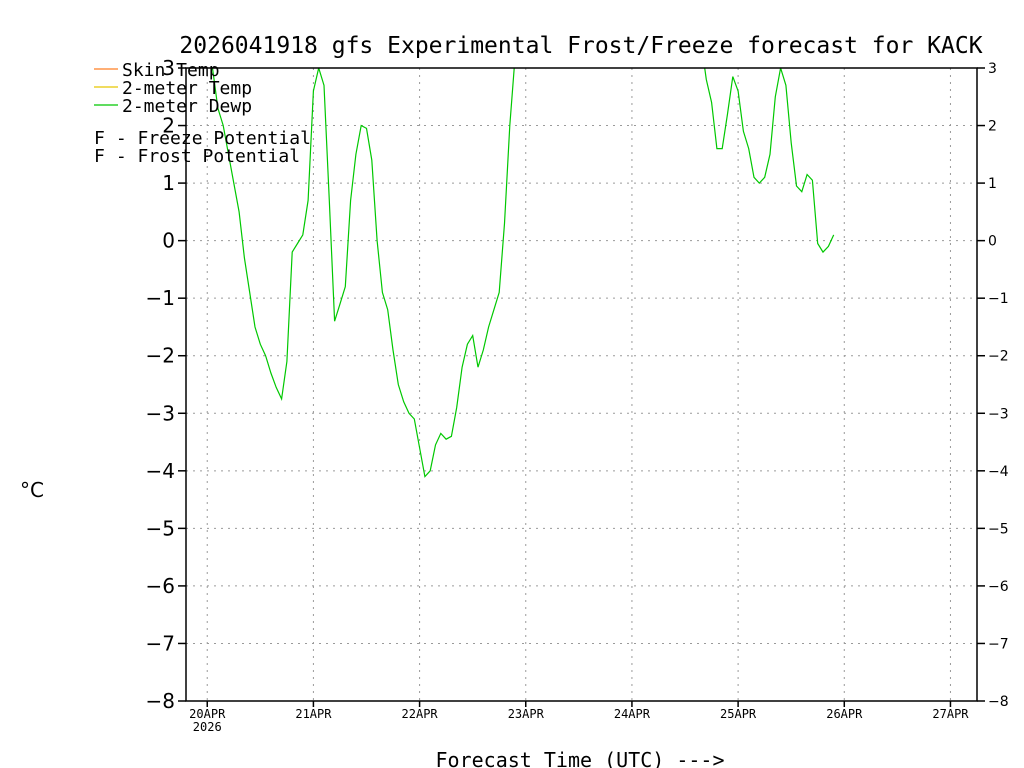 The image size is (1024, 768). I want to click on y-tick-label-left: −6, so click(160, 586).